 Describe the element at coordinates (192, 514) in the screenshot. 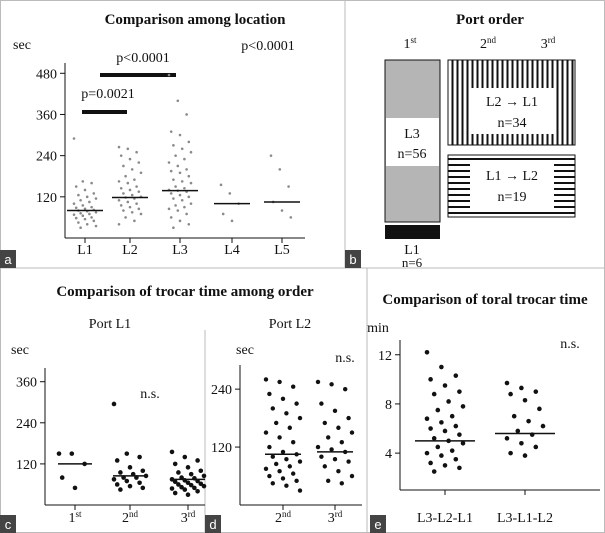

I see `x-tick-label-sup: rd` at that location.